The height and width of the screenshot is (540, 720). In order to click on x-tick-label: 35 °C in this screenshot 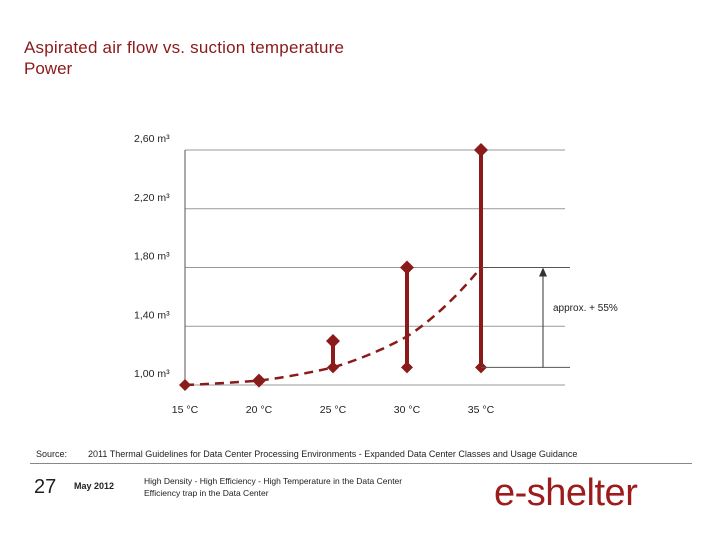, I will do `click(481, 410)`.